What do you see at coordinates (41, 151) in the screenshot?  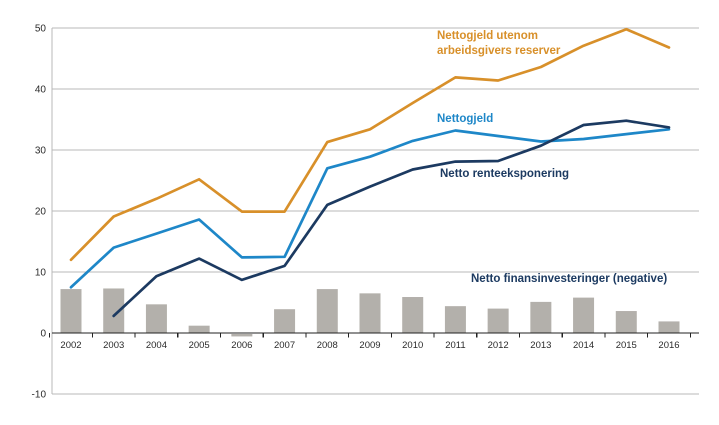 I see `y-axis-label: 30` at bounding box center [41, 151].